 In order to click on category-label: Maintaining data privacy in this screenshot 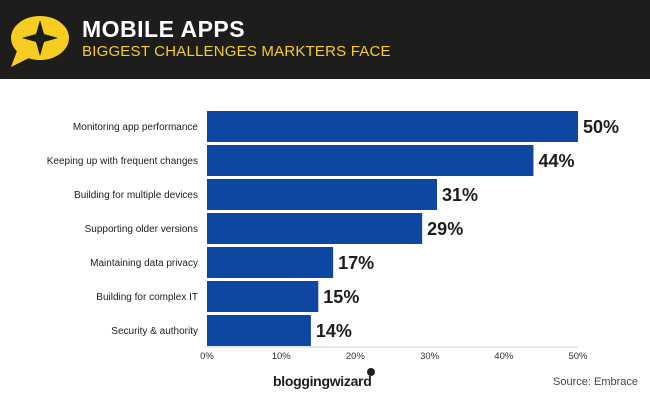, I will do `click(144, 263)`.